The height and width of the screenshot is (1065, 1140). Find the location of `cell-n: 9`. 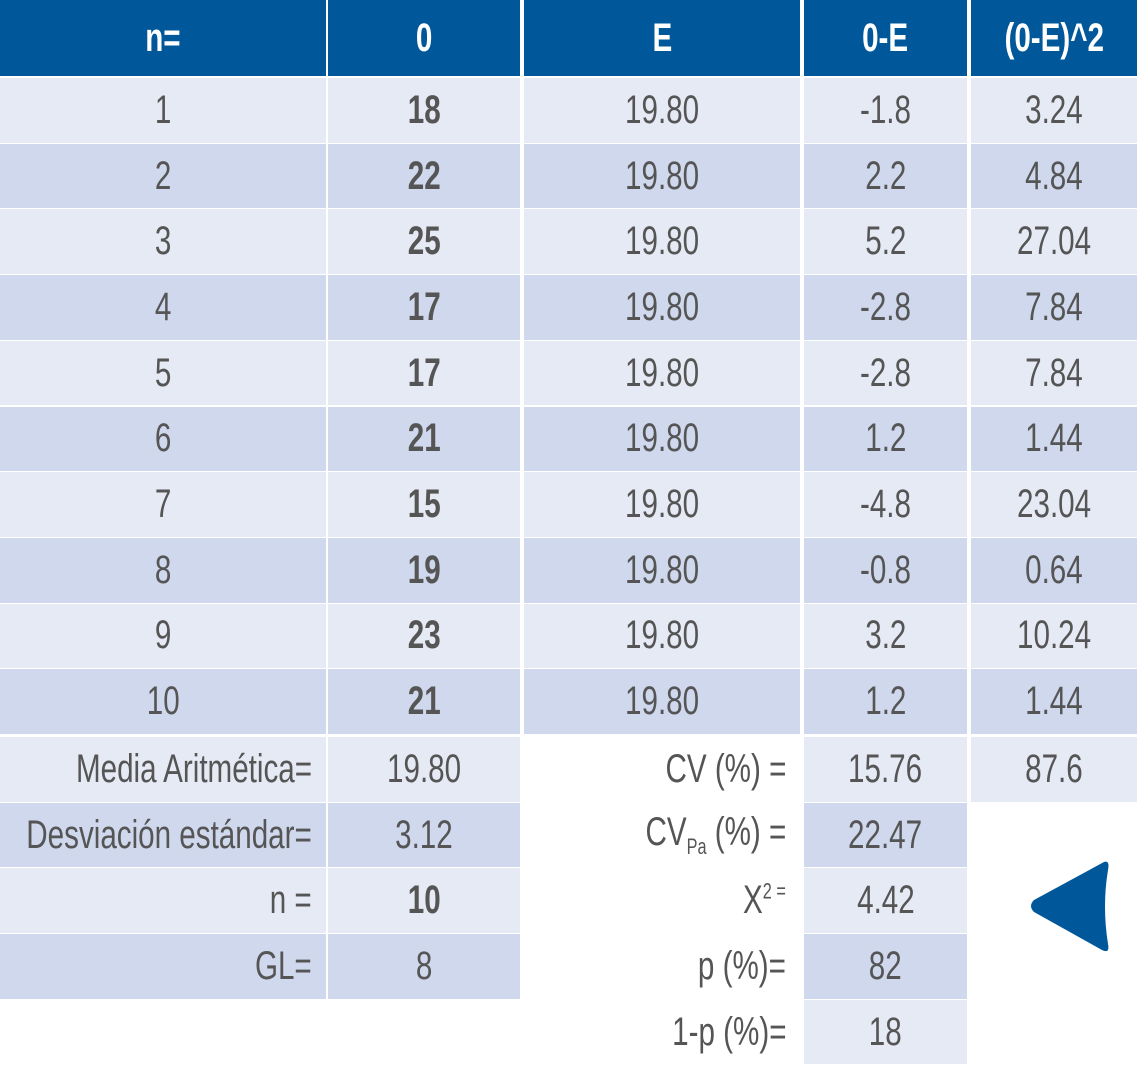

cell-n: 9 is located at coordinates (163, 636).